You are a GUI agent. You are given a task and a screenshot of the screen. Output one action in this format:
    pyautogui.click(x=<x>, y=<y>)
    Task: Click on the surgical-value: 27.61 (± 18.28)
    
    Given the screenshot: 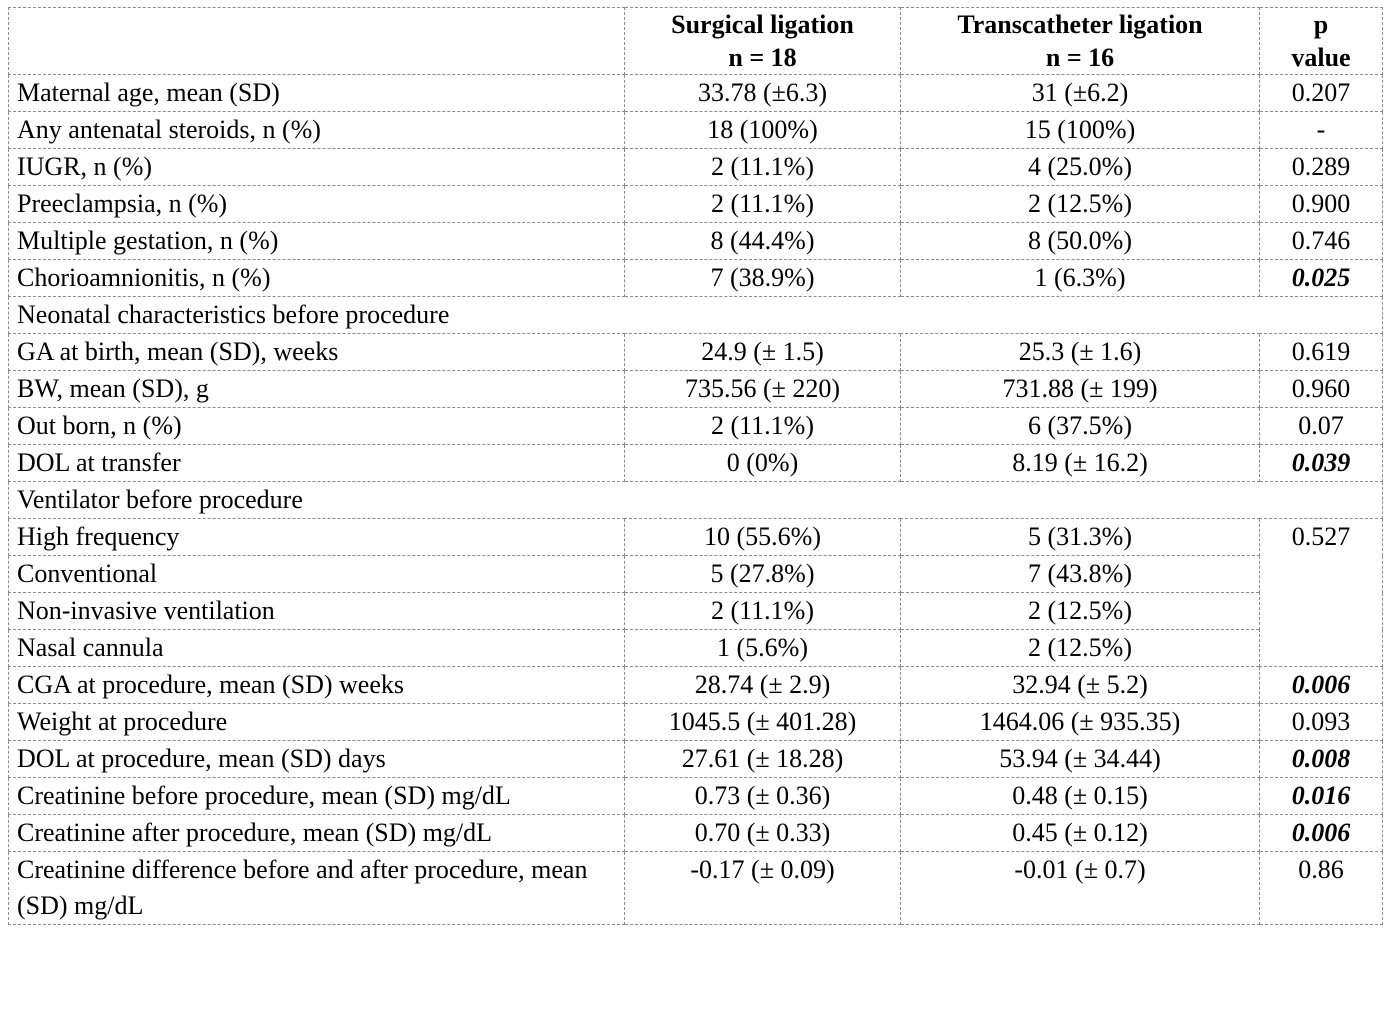 What is the action you would take?
    pyautogui.click(x=762, y=759)
    